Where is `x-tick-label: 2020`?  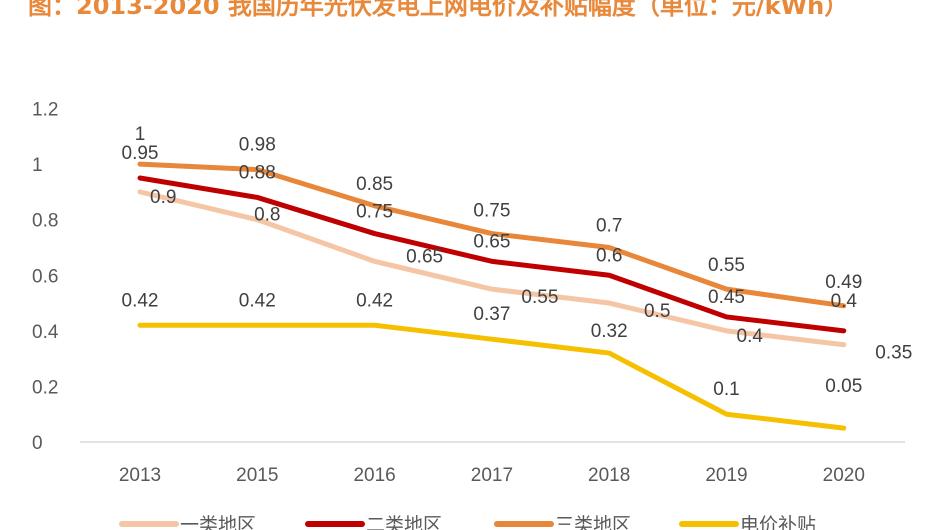 x-tick-label: 2020 is located at coordinates (844, 475).